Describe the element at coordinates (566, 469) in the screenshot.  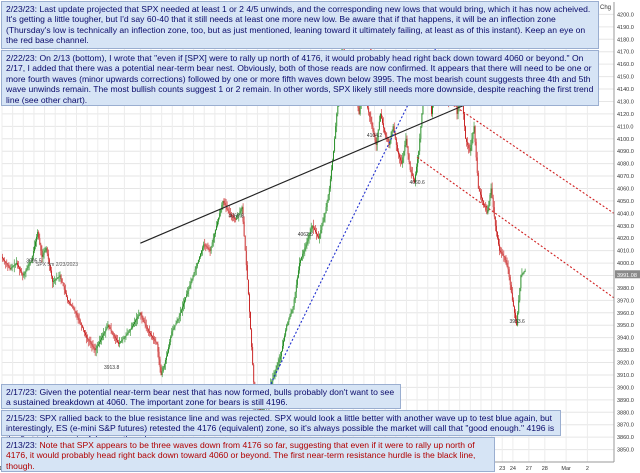
I see `x-tick-label: Mar` at that location.